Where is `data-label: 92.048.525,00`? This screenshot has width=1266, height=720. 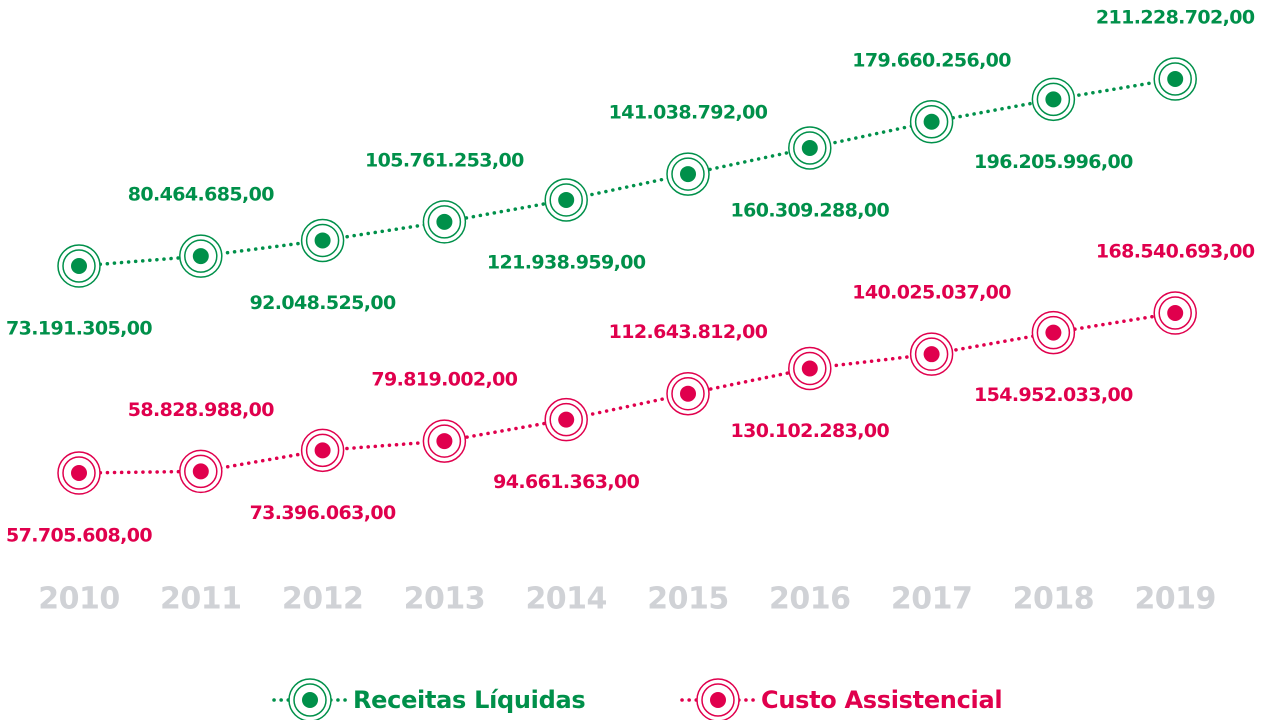
data-label: 92.048.525,00 is located at coordinates (323, 303).